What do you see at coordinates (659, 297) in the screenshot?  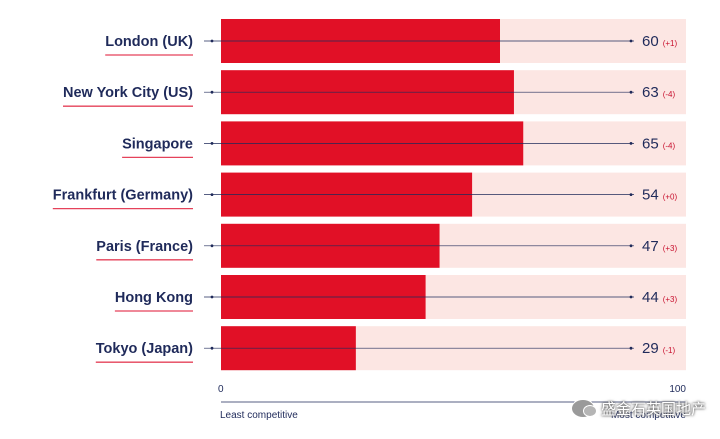 I see `value-label: 44 (+3)` at bounding box center [659, 297].